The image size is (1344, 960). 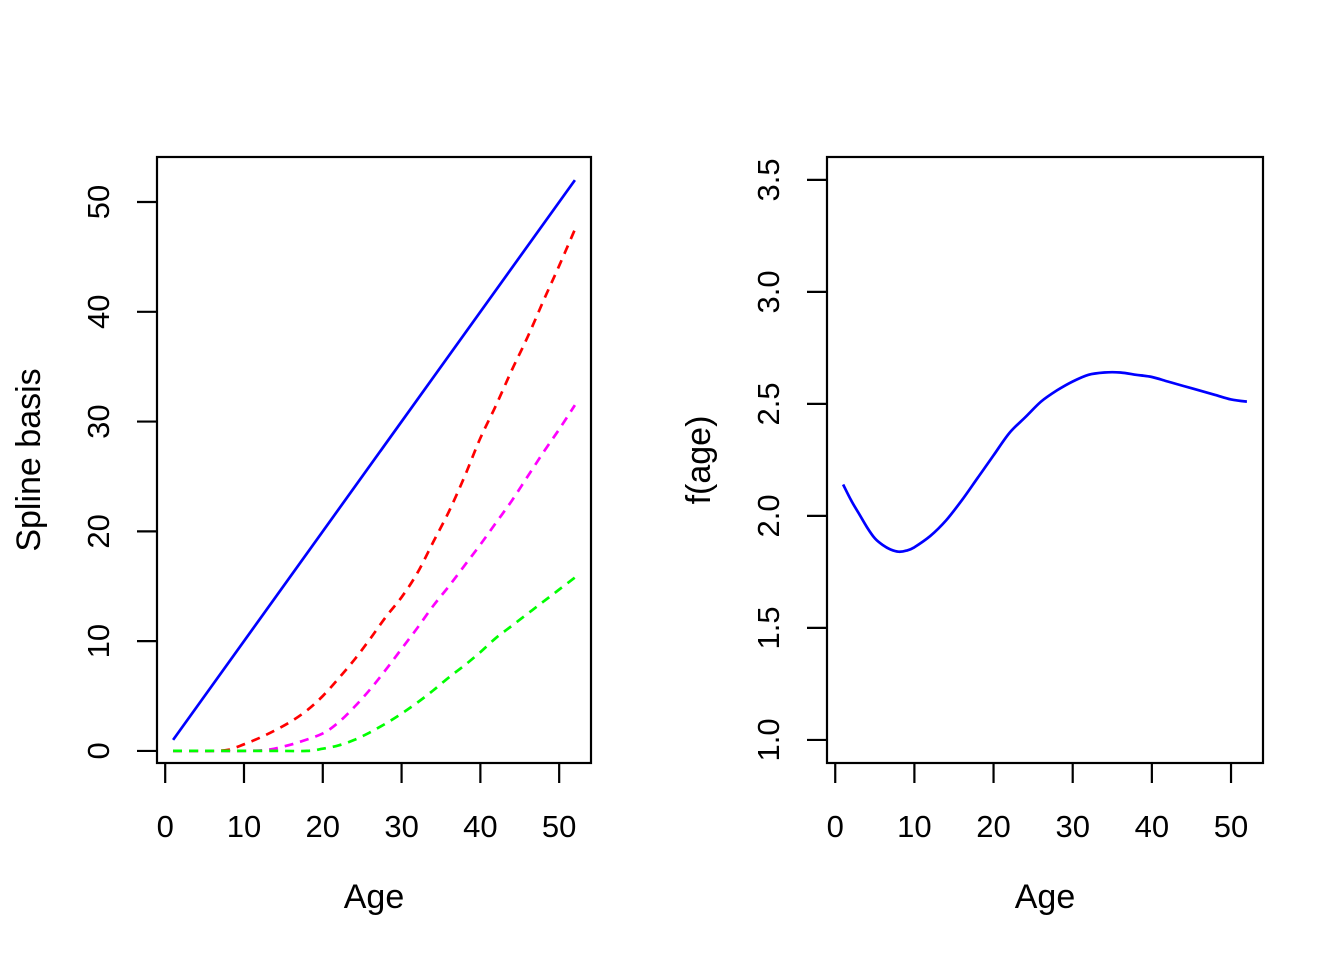 I want to click on left-x-tick-label: 30, so click(x=401, y=826).